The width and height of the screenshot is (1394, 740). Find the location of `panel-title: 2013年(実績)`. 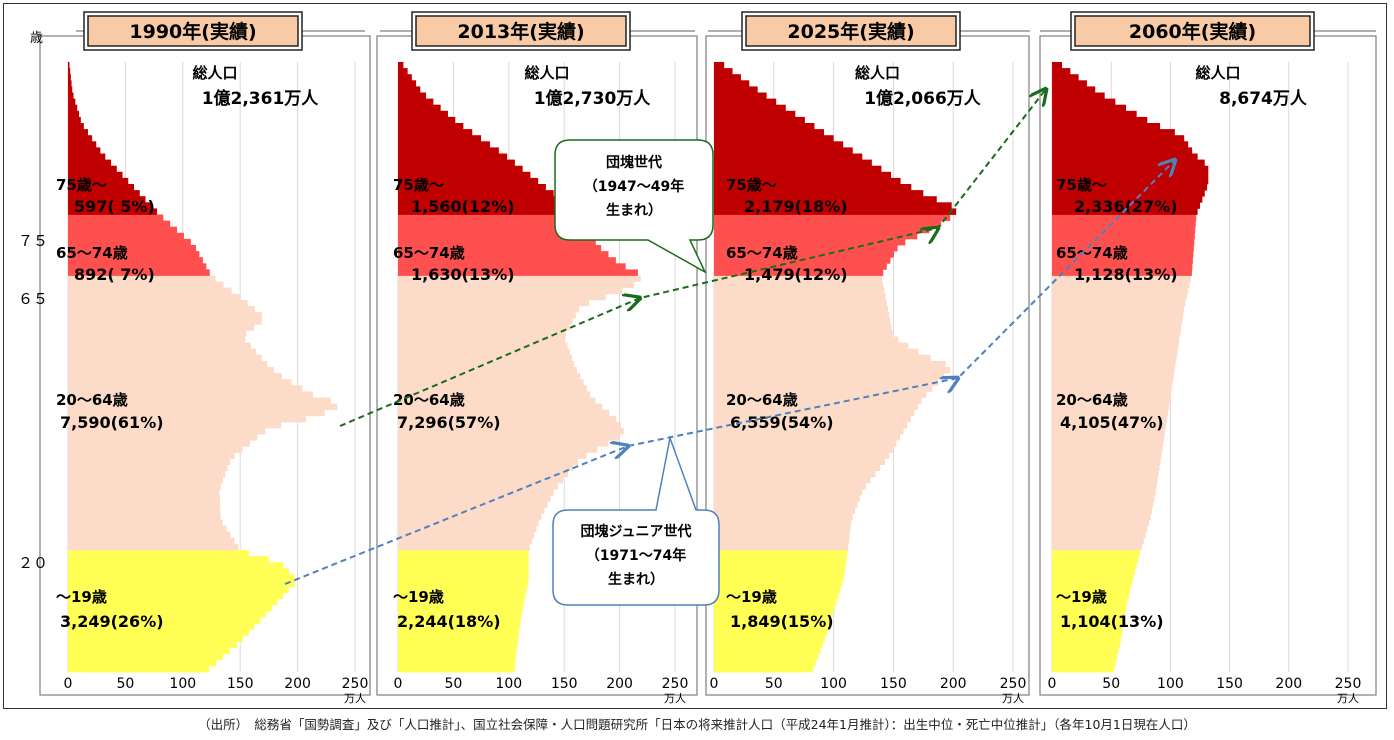

panel-title: 2013年(実績) is located at coordinates (520, 31).